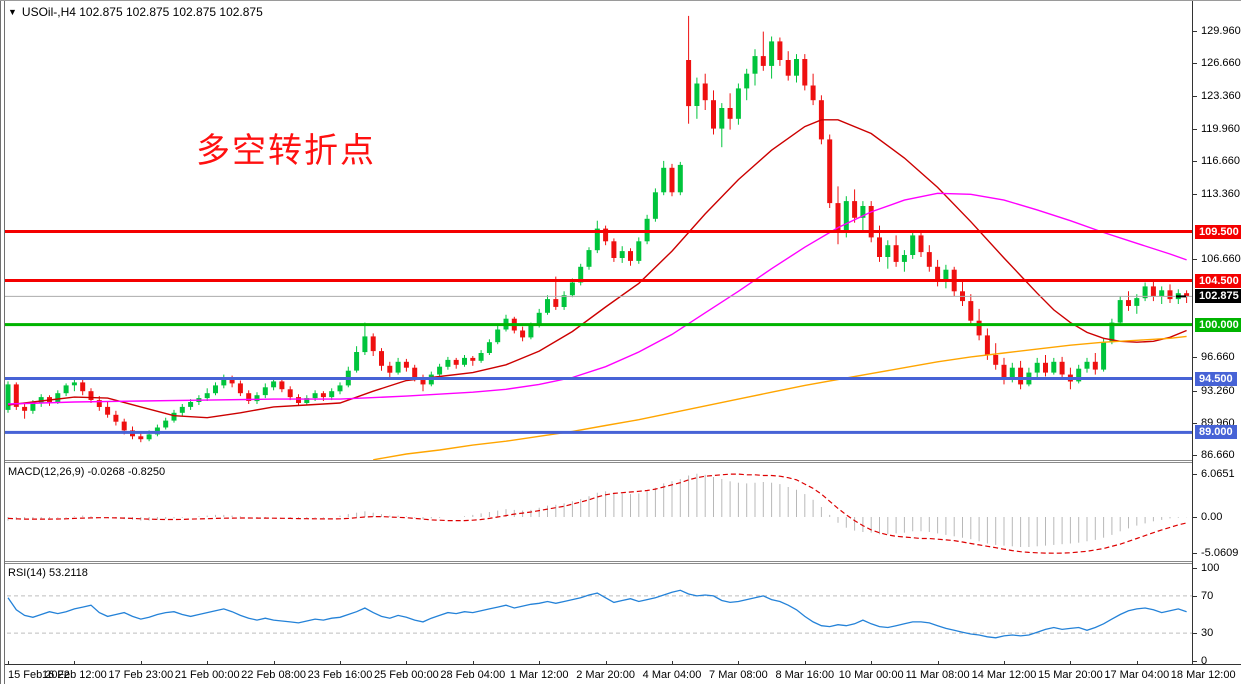 The image size is (1241, 684). I want to click on price-tick-label: 123.360, so click(1221, 95).